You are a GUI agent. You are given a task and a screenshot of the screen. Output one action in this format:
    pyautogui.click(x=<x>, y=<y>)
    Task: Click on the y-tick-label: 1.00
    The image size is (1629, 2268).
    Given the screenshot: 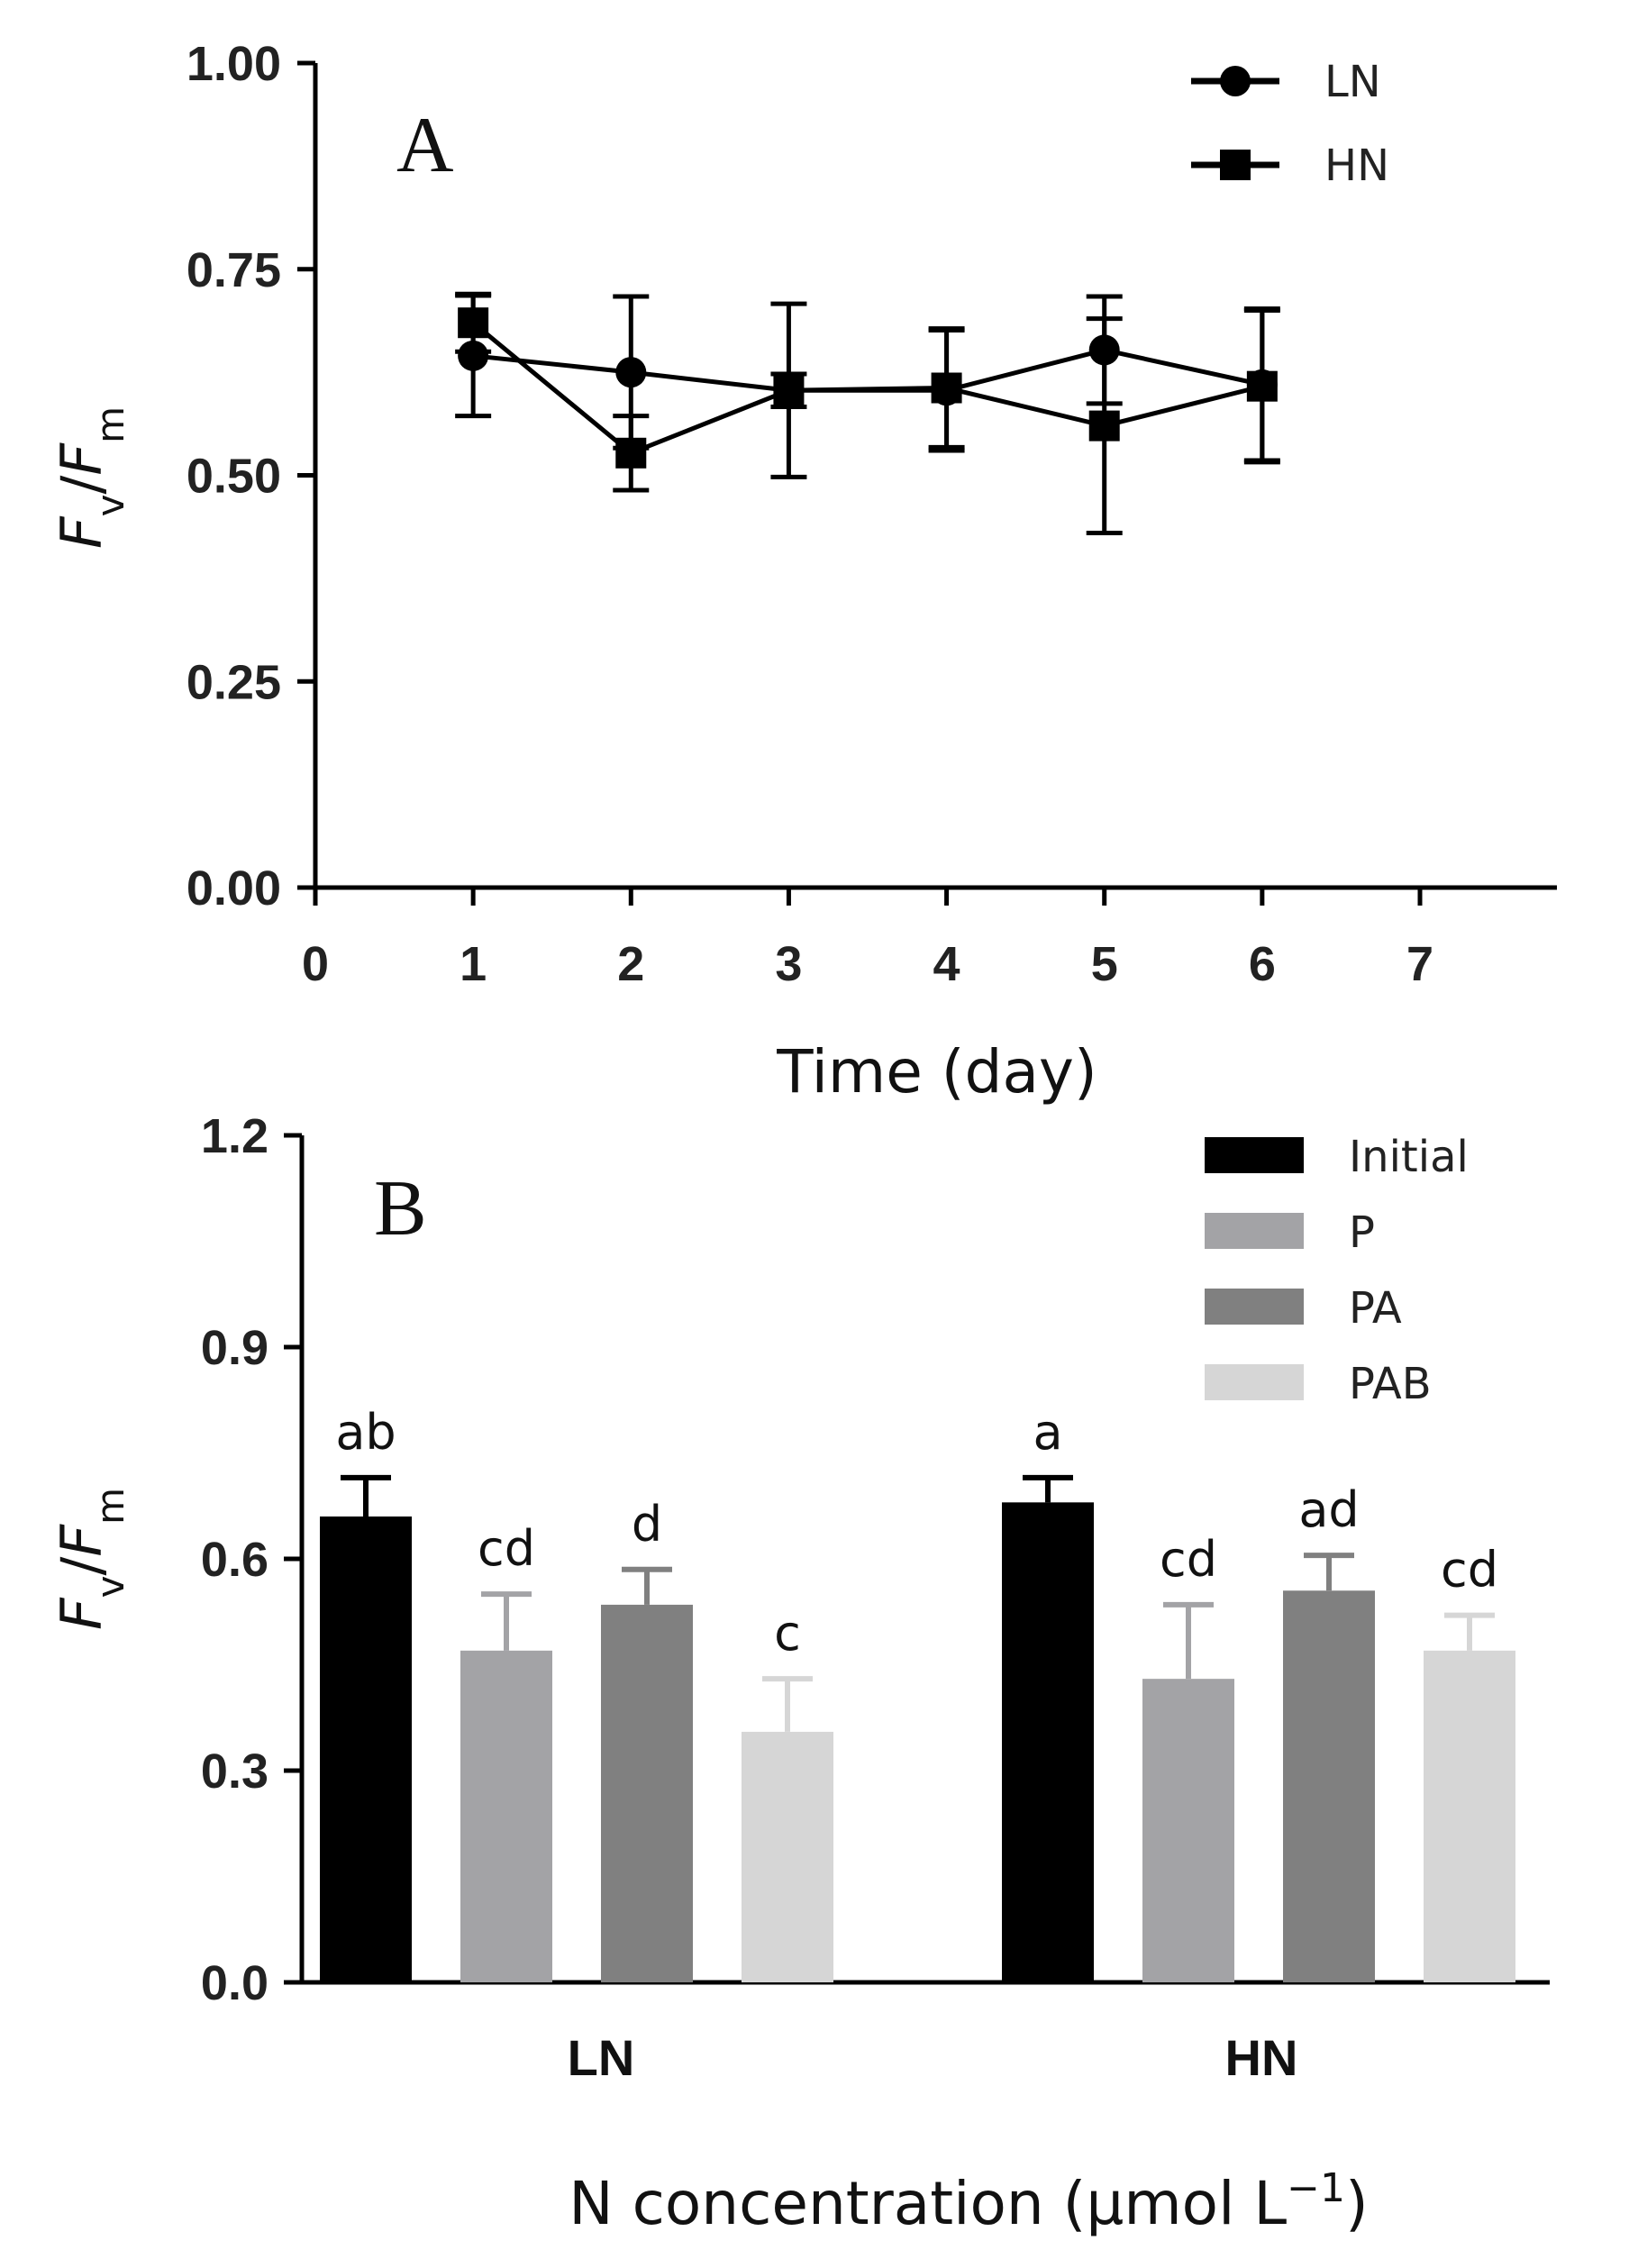 What is the action you would take?
    pyautogui.click(x=234, y=64)
    